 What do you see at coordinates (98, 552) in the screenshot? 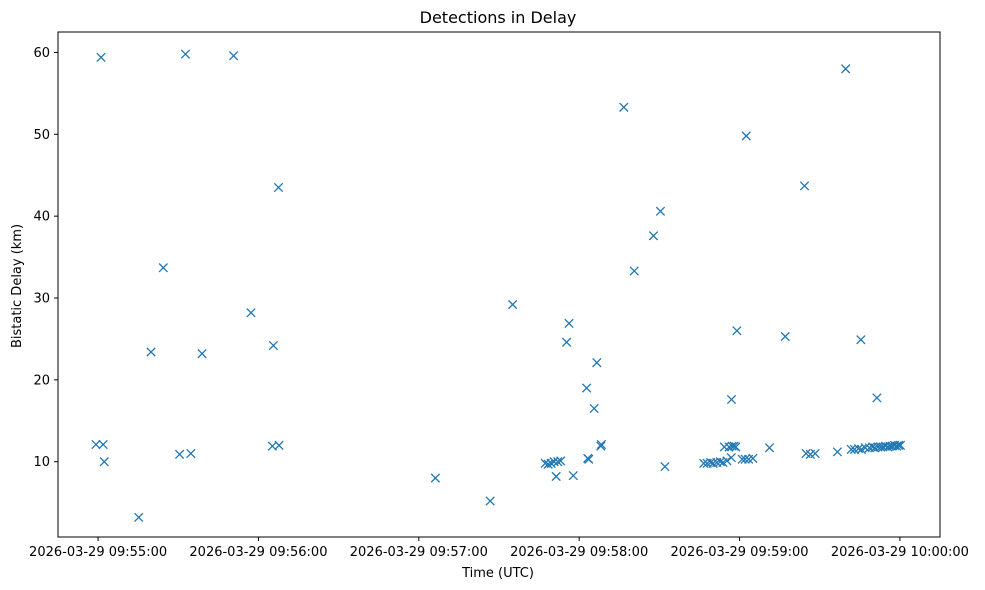
I see `x-tick-label: 2026-03-29 09:55:00` at bounding box center [98, 552].